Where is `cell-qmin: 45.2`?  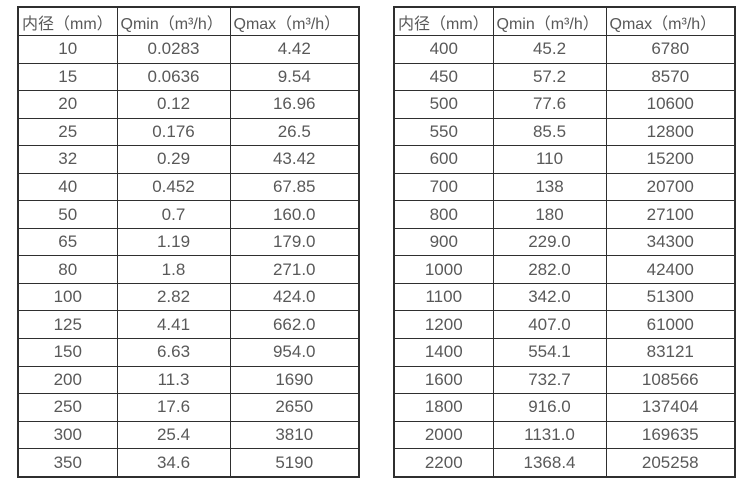 cell-qmin: 45.2 is located at coordinates (549, 49).